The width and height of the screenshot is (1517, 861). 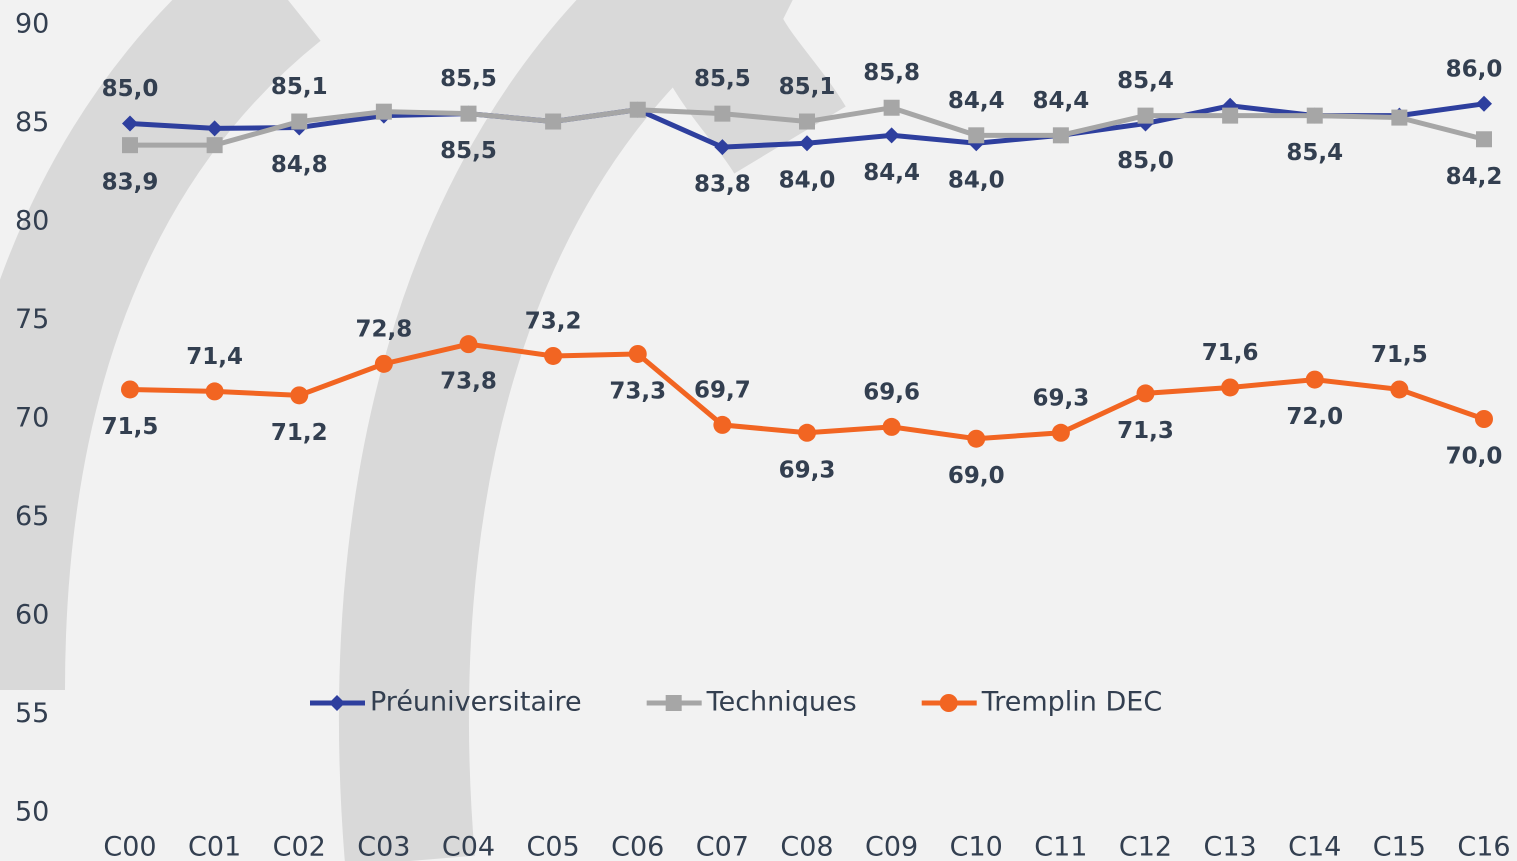 What do you see at coordinates (32, 221) in the screenshot?
I see `y-tick-label: 80` at bounding box center [32, 221].